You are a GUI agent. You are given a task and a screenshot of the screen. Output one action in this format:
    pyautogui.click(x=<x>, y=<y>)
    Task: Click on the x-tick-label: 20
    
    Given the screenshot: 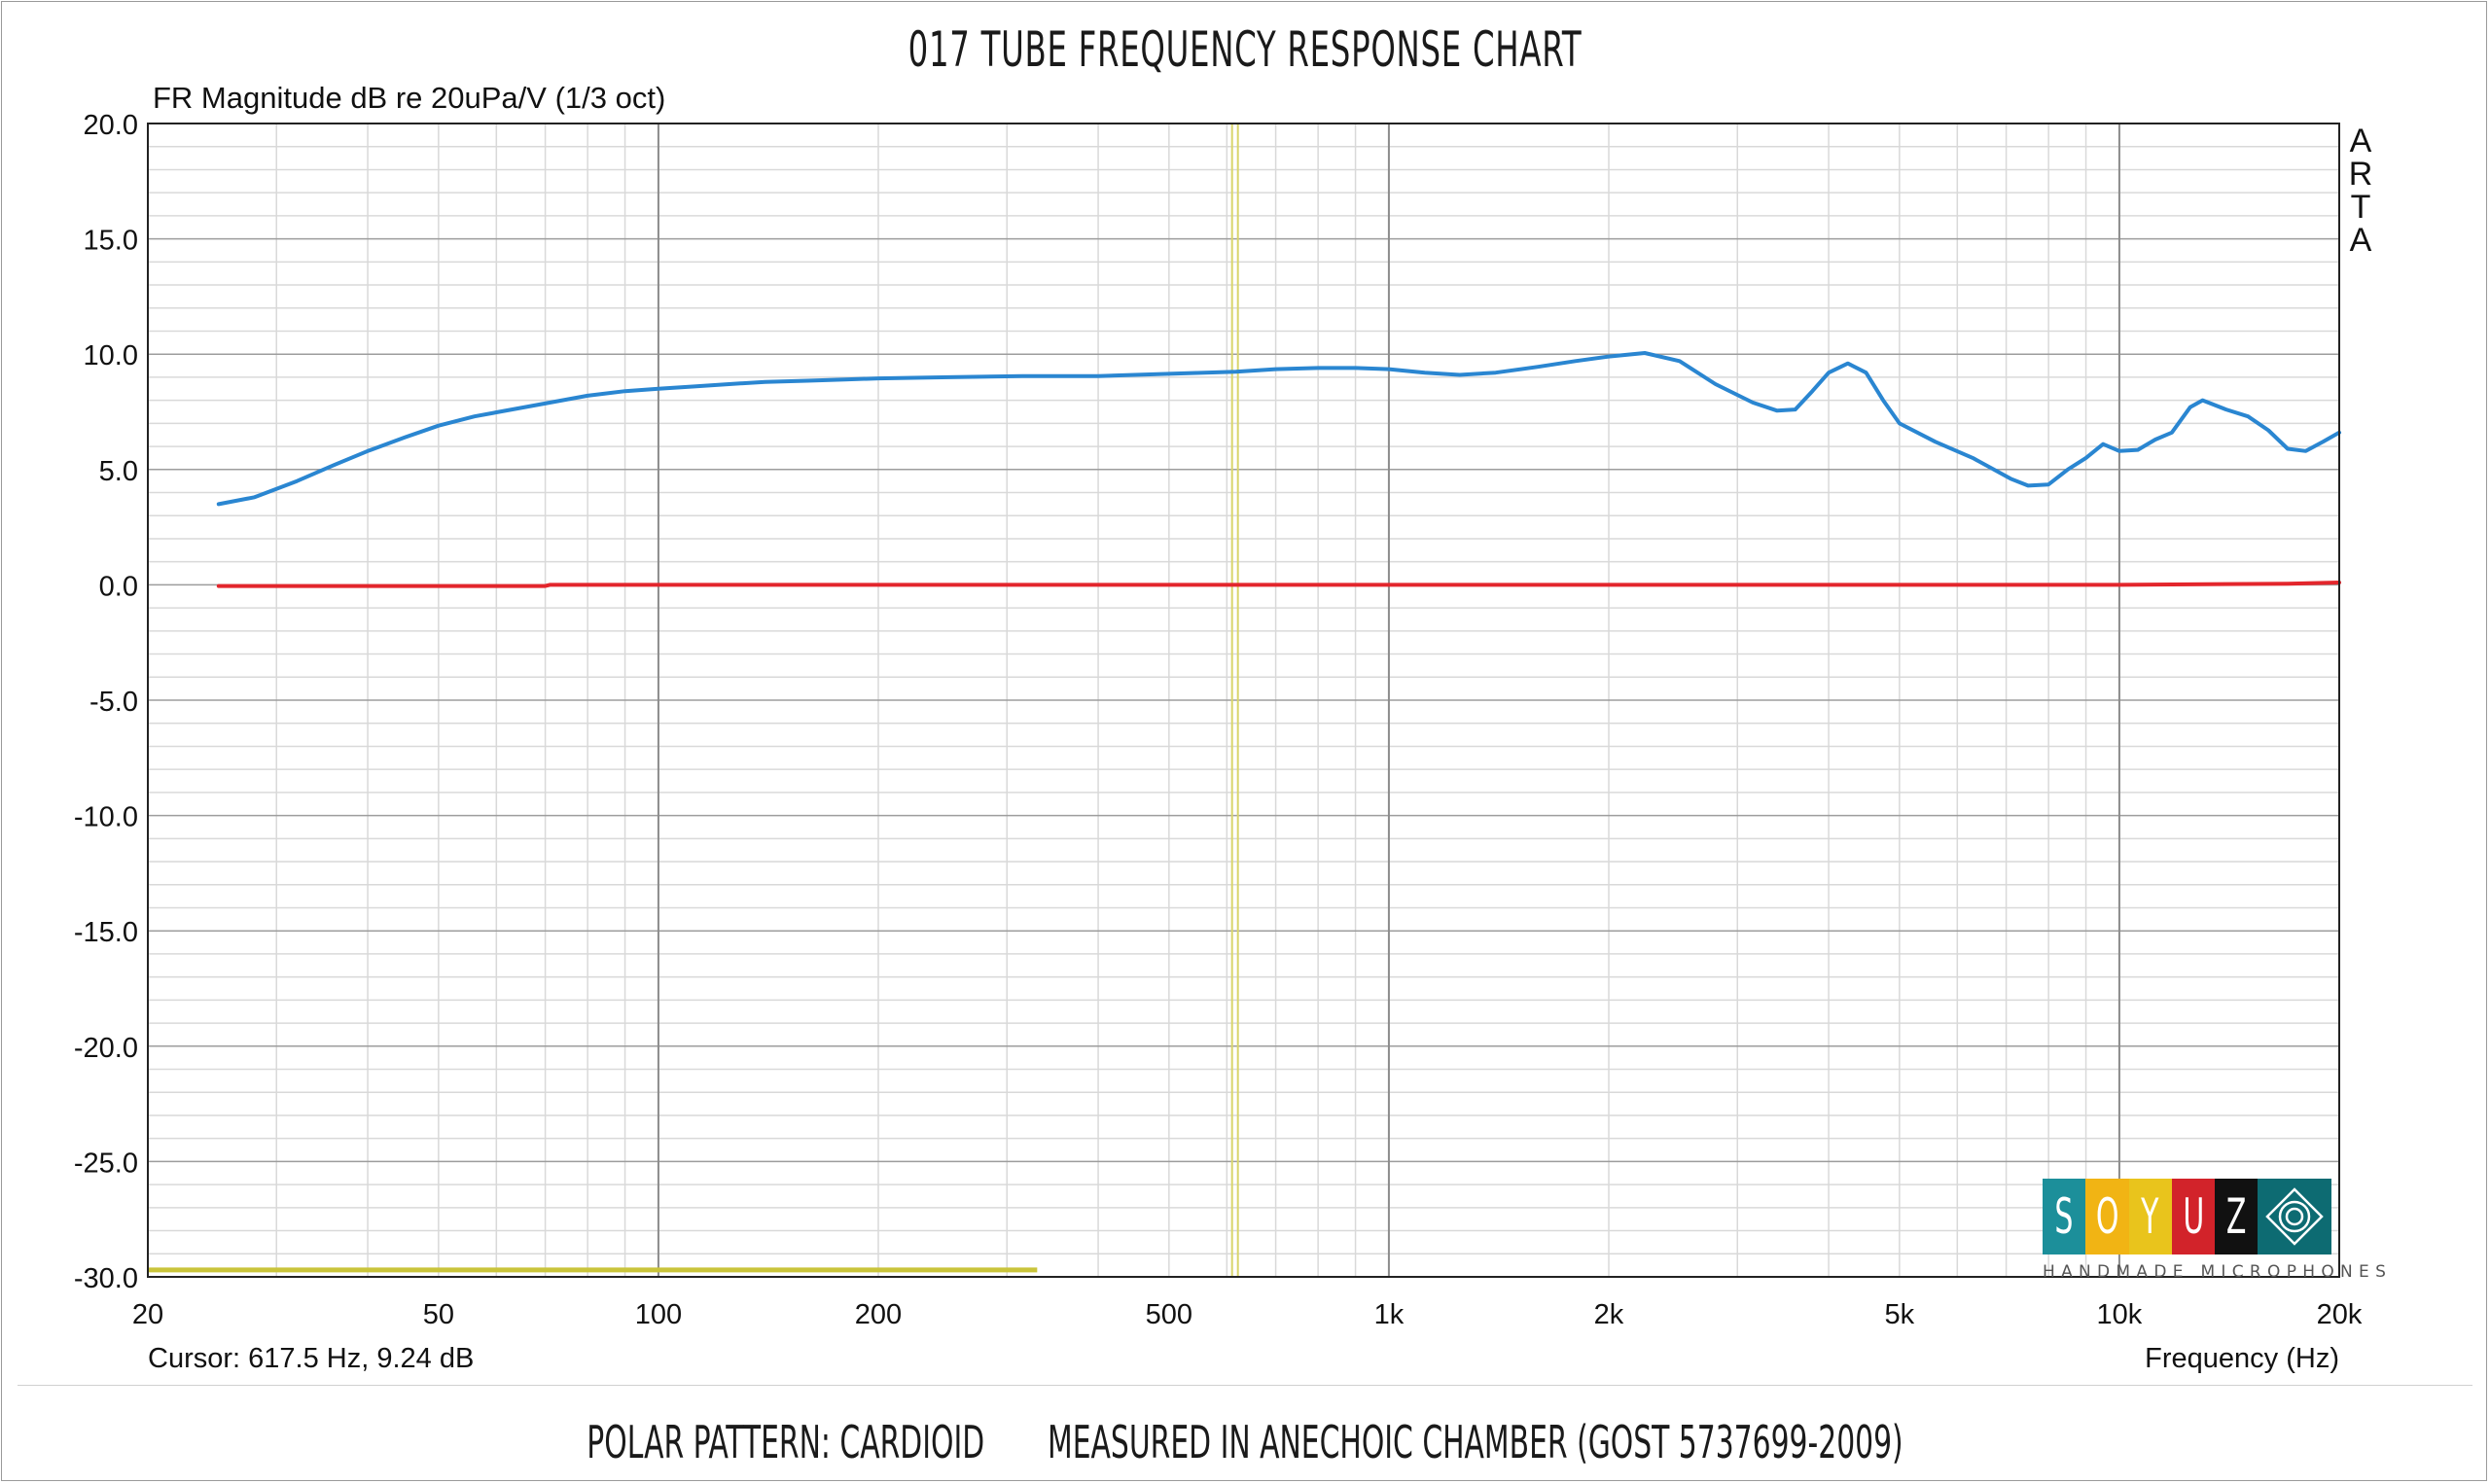 What is the action you would take?
    pyautogui.click(x=147, y=1315)
    